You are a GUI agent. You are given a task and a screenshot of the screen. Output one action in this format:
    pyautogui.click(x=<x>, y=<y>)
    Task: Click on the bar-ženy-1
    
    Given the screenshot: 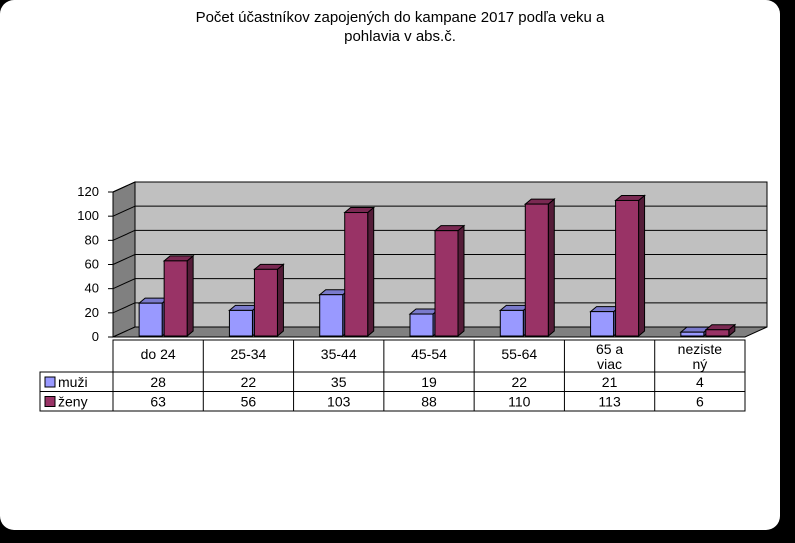 What is the action you would take?
    pyautogui.click(x=269, y=300)
    